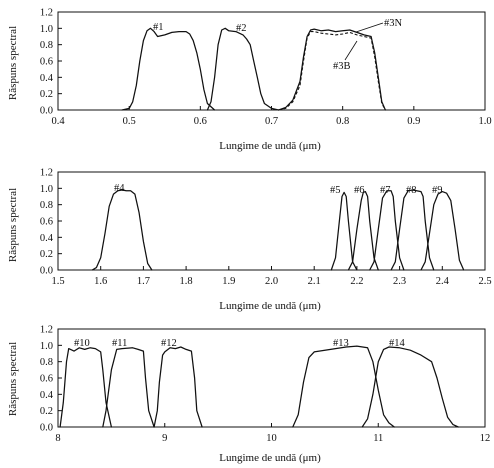 This screenshot has width=494, height=468. What do you see at coordinates (270, 458) in the screenshot?
I see `panel-3-xlabel: Lungime de undă (μm)` at bounding box center [270, 458].